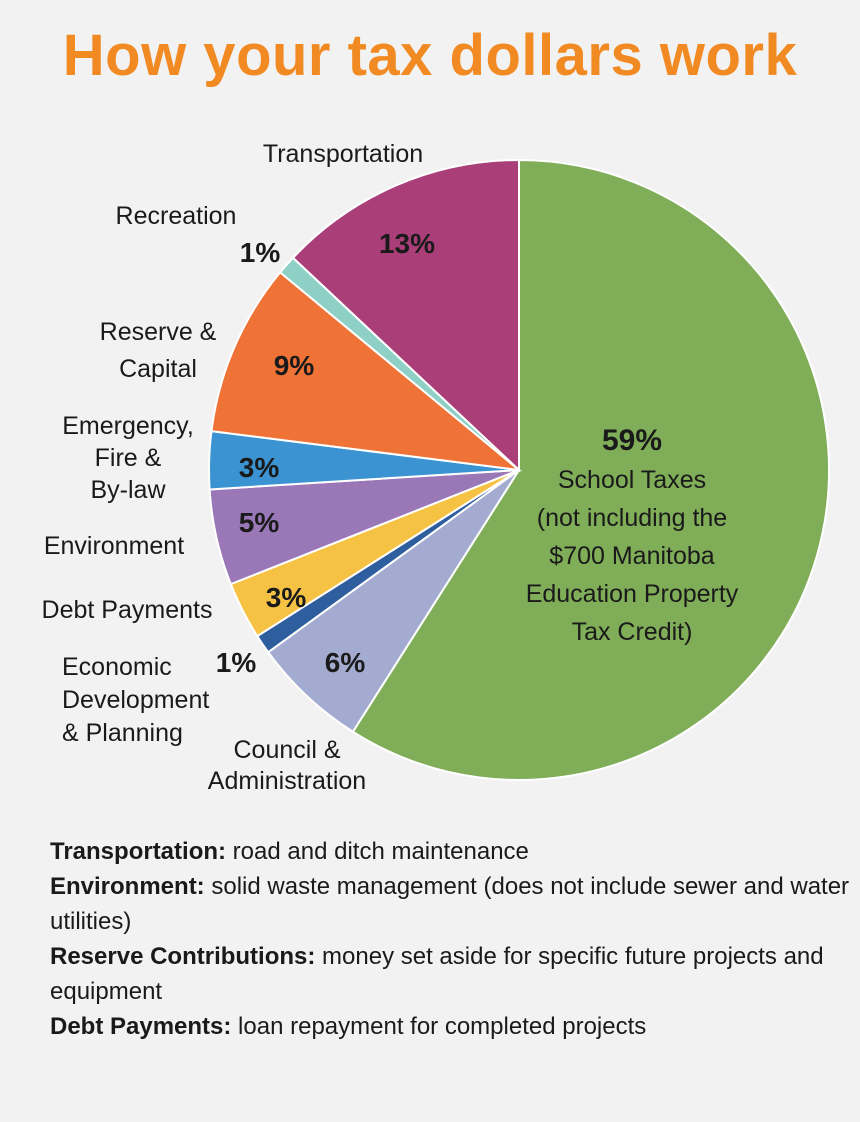  I want to click on slice-category-line: Transportation, so click(343, 154).